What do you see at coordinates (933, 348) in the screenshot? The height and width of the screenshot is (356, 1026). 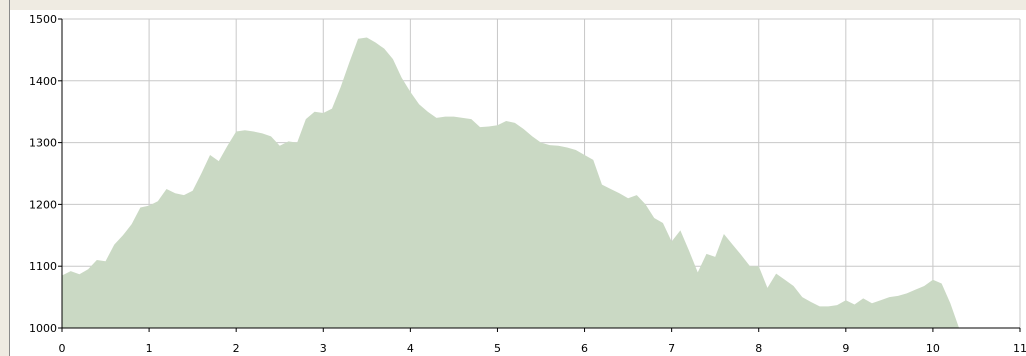 I see `x-tick-label-10: 10` at bounding box center [933, 348].